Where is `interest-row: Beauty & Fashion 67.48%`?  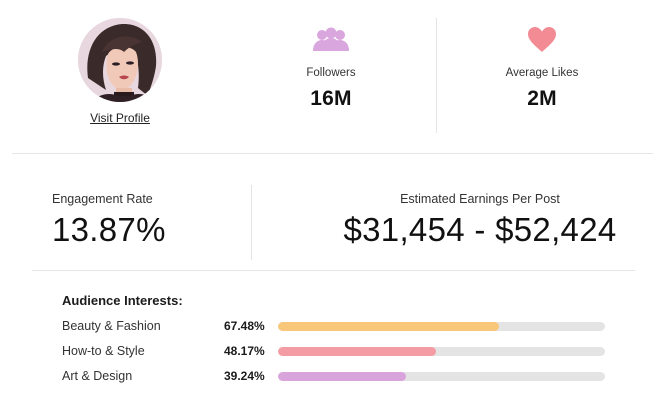 interest-row: Beauty & Fashion 67.48% is located at coordinates (334, 327).